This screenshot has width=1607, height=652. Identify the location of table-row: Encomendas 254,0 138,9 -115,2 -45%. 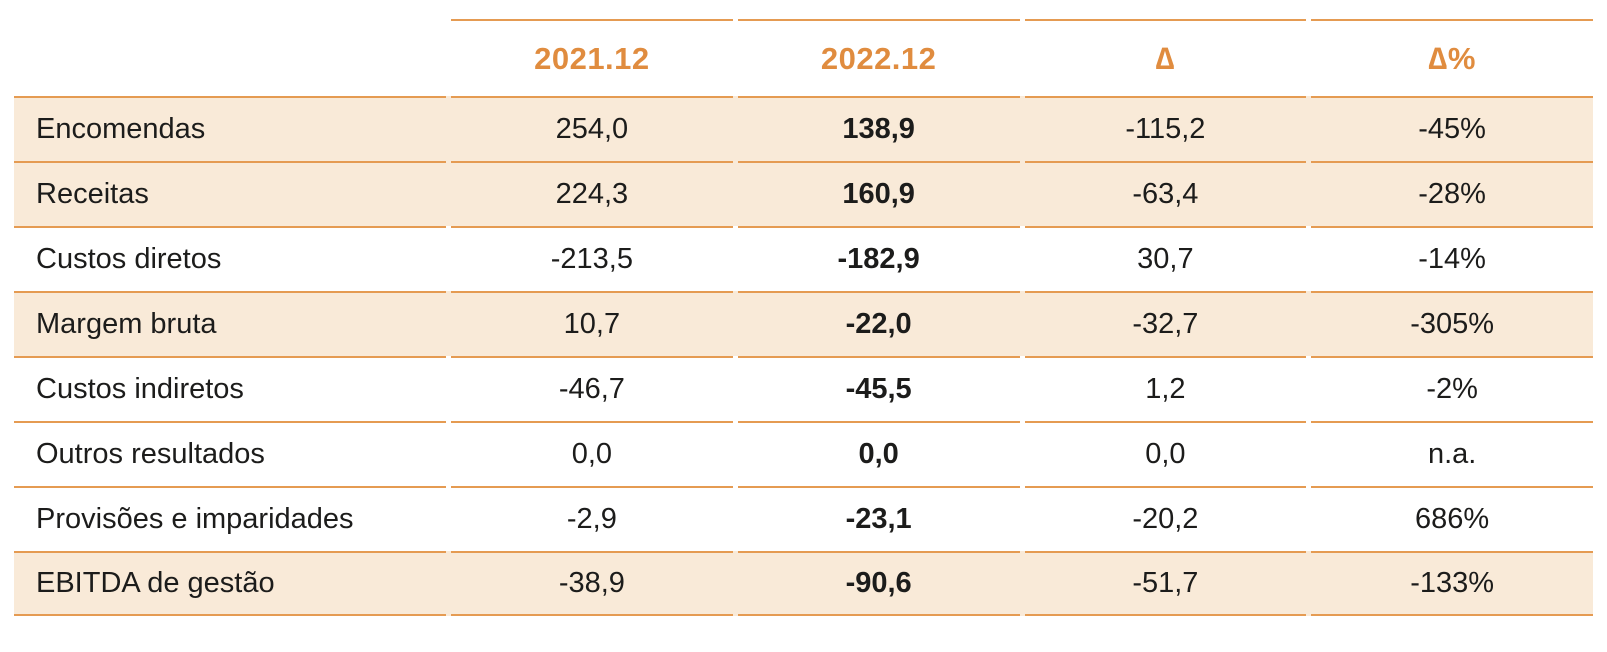
(803, 128).